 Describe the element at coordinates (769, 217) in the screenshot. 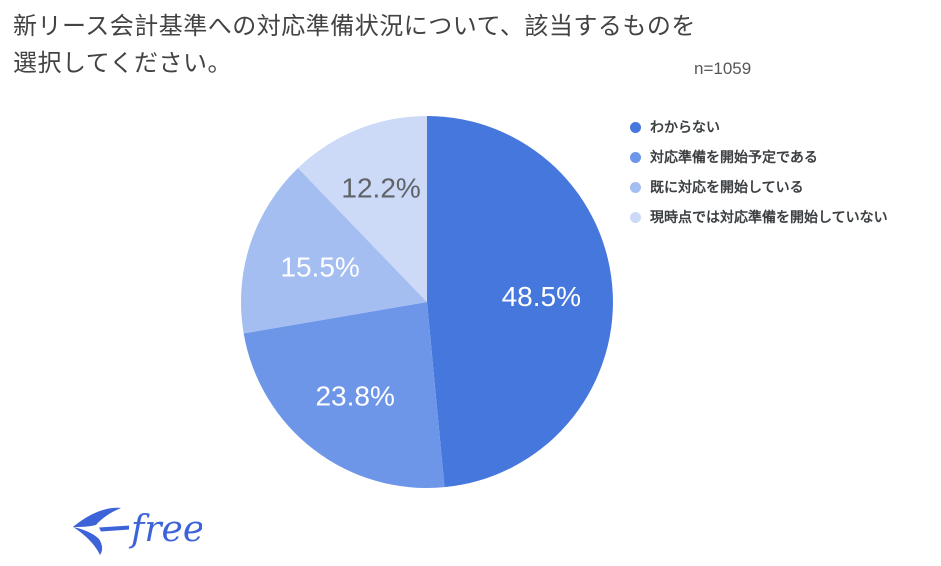

I see `legend-item-label: 現時点では対応準備を開始していない` at that location.